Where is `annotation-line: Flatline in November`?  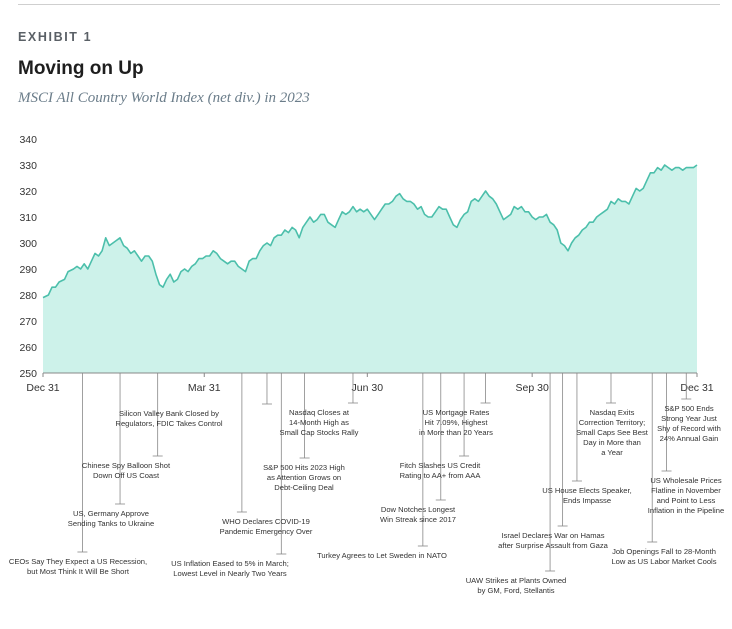 annotation-line: Flatline in November is located at coordinates (686, 490).